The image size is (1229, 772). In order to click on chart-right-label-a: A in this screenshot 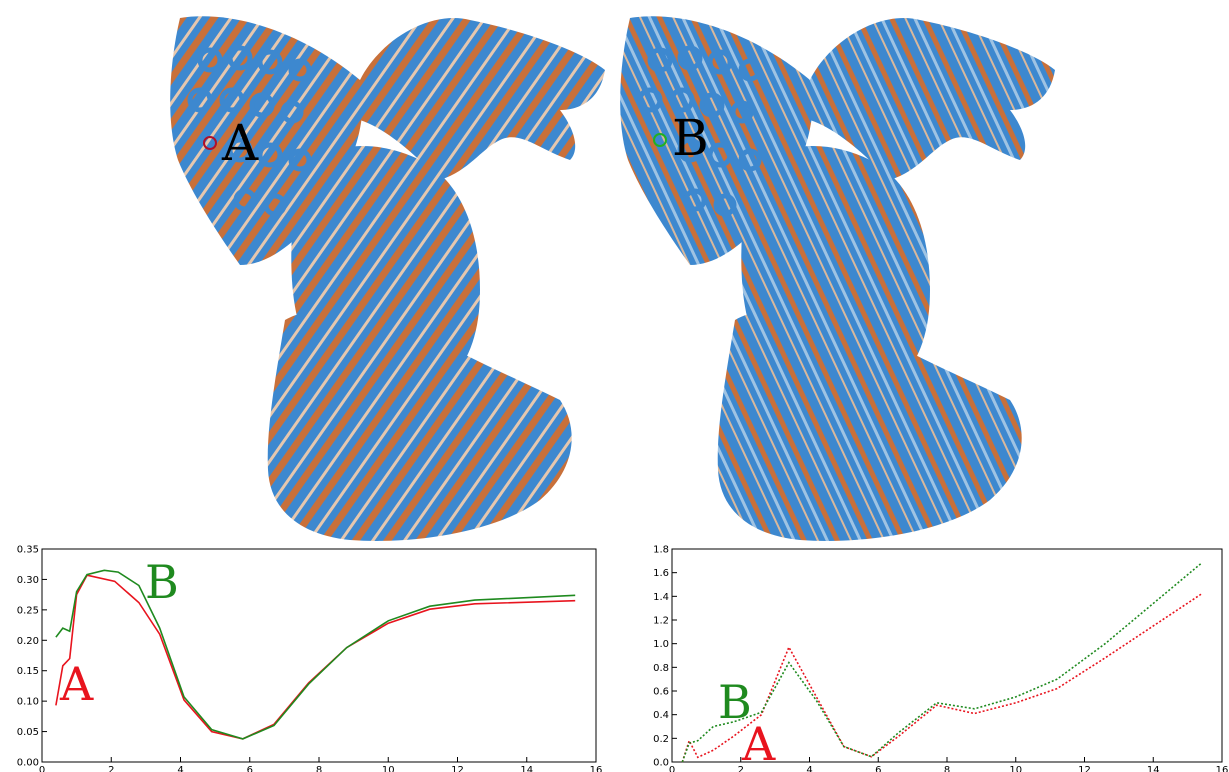, I will do `click(758, 744)`.